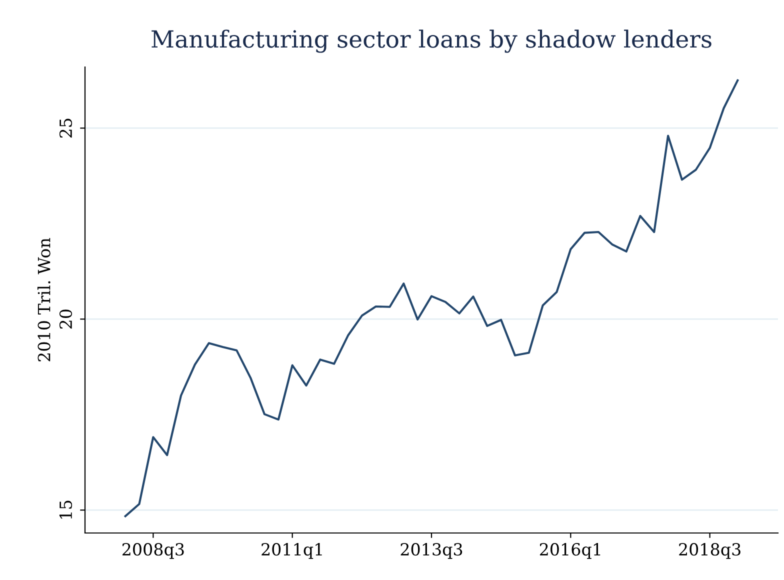 The height and width of the screenshot is (580, 784). Describe the element at coordinates (65, 319) in the screenshot. I see `y-tick-label: 20` at that location.